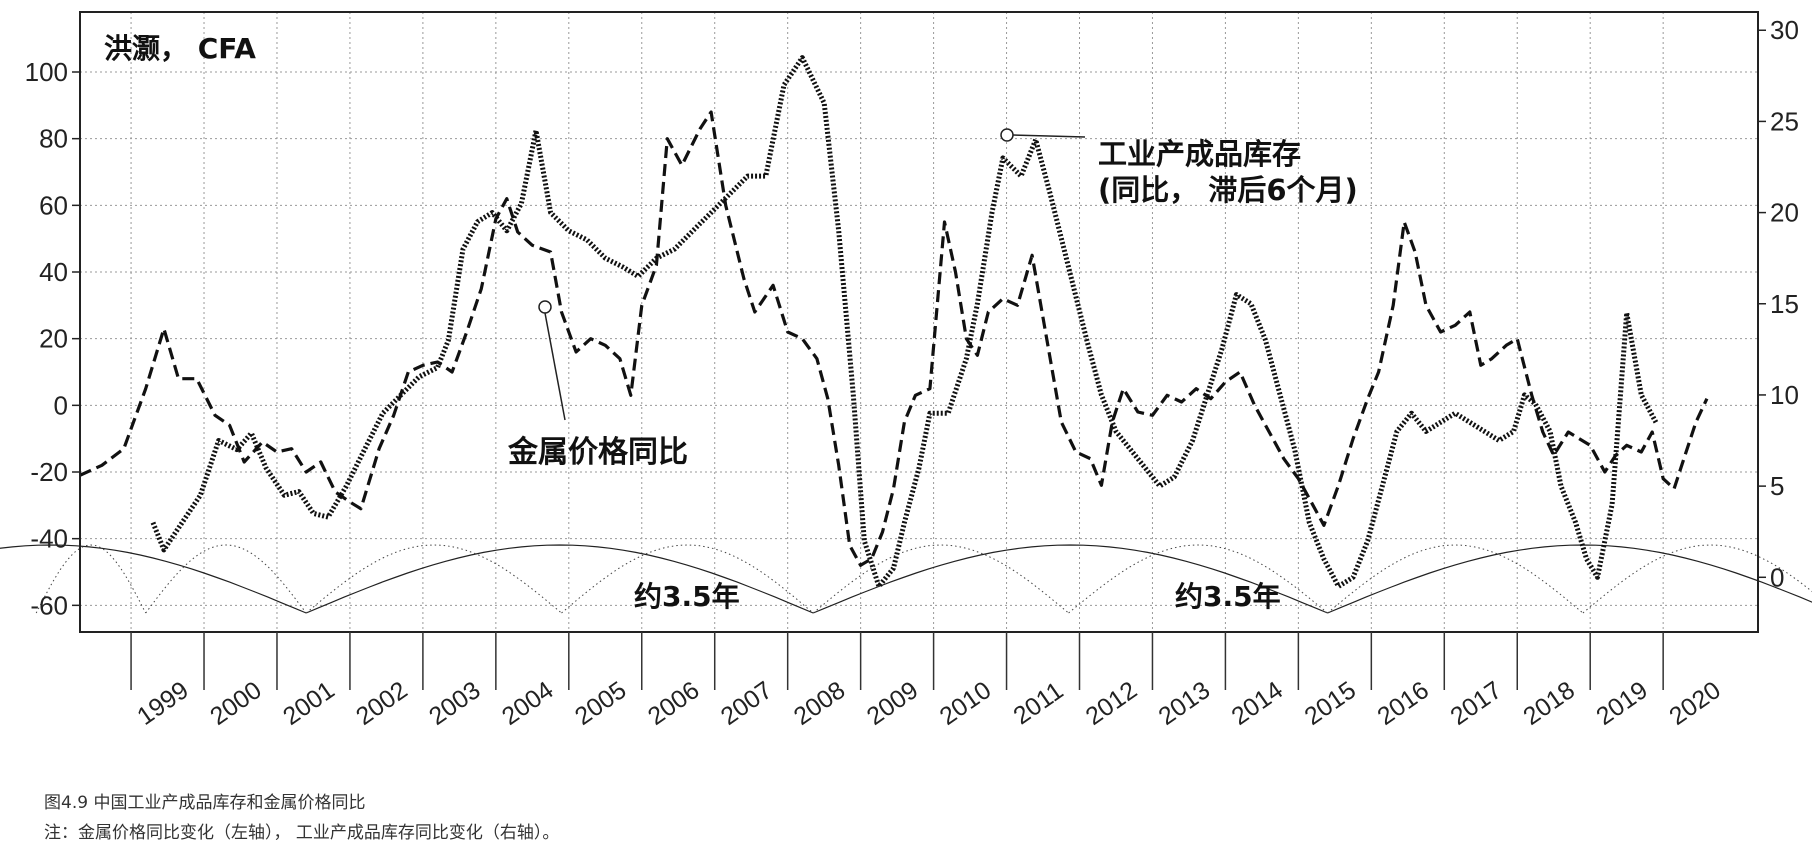 Image resolution: width=1812 pixels, height=844 pixels. I want to click on year-label: 2007, so click(747, 703).